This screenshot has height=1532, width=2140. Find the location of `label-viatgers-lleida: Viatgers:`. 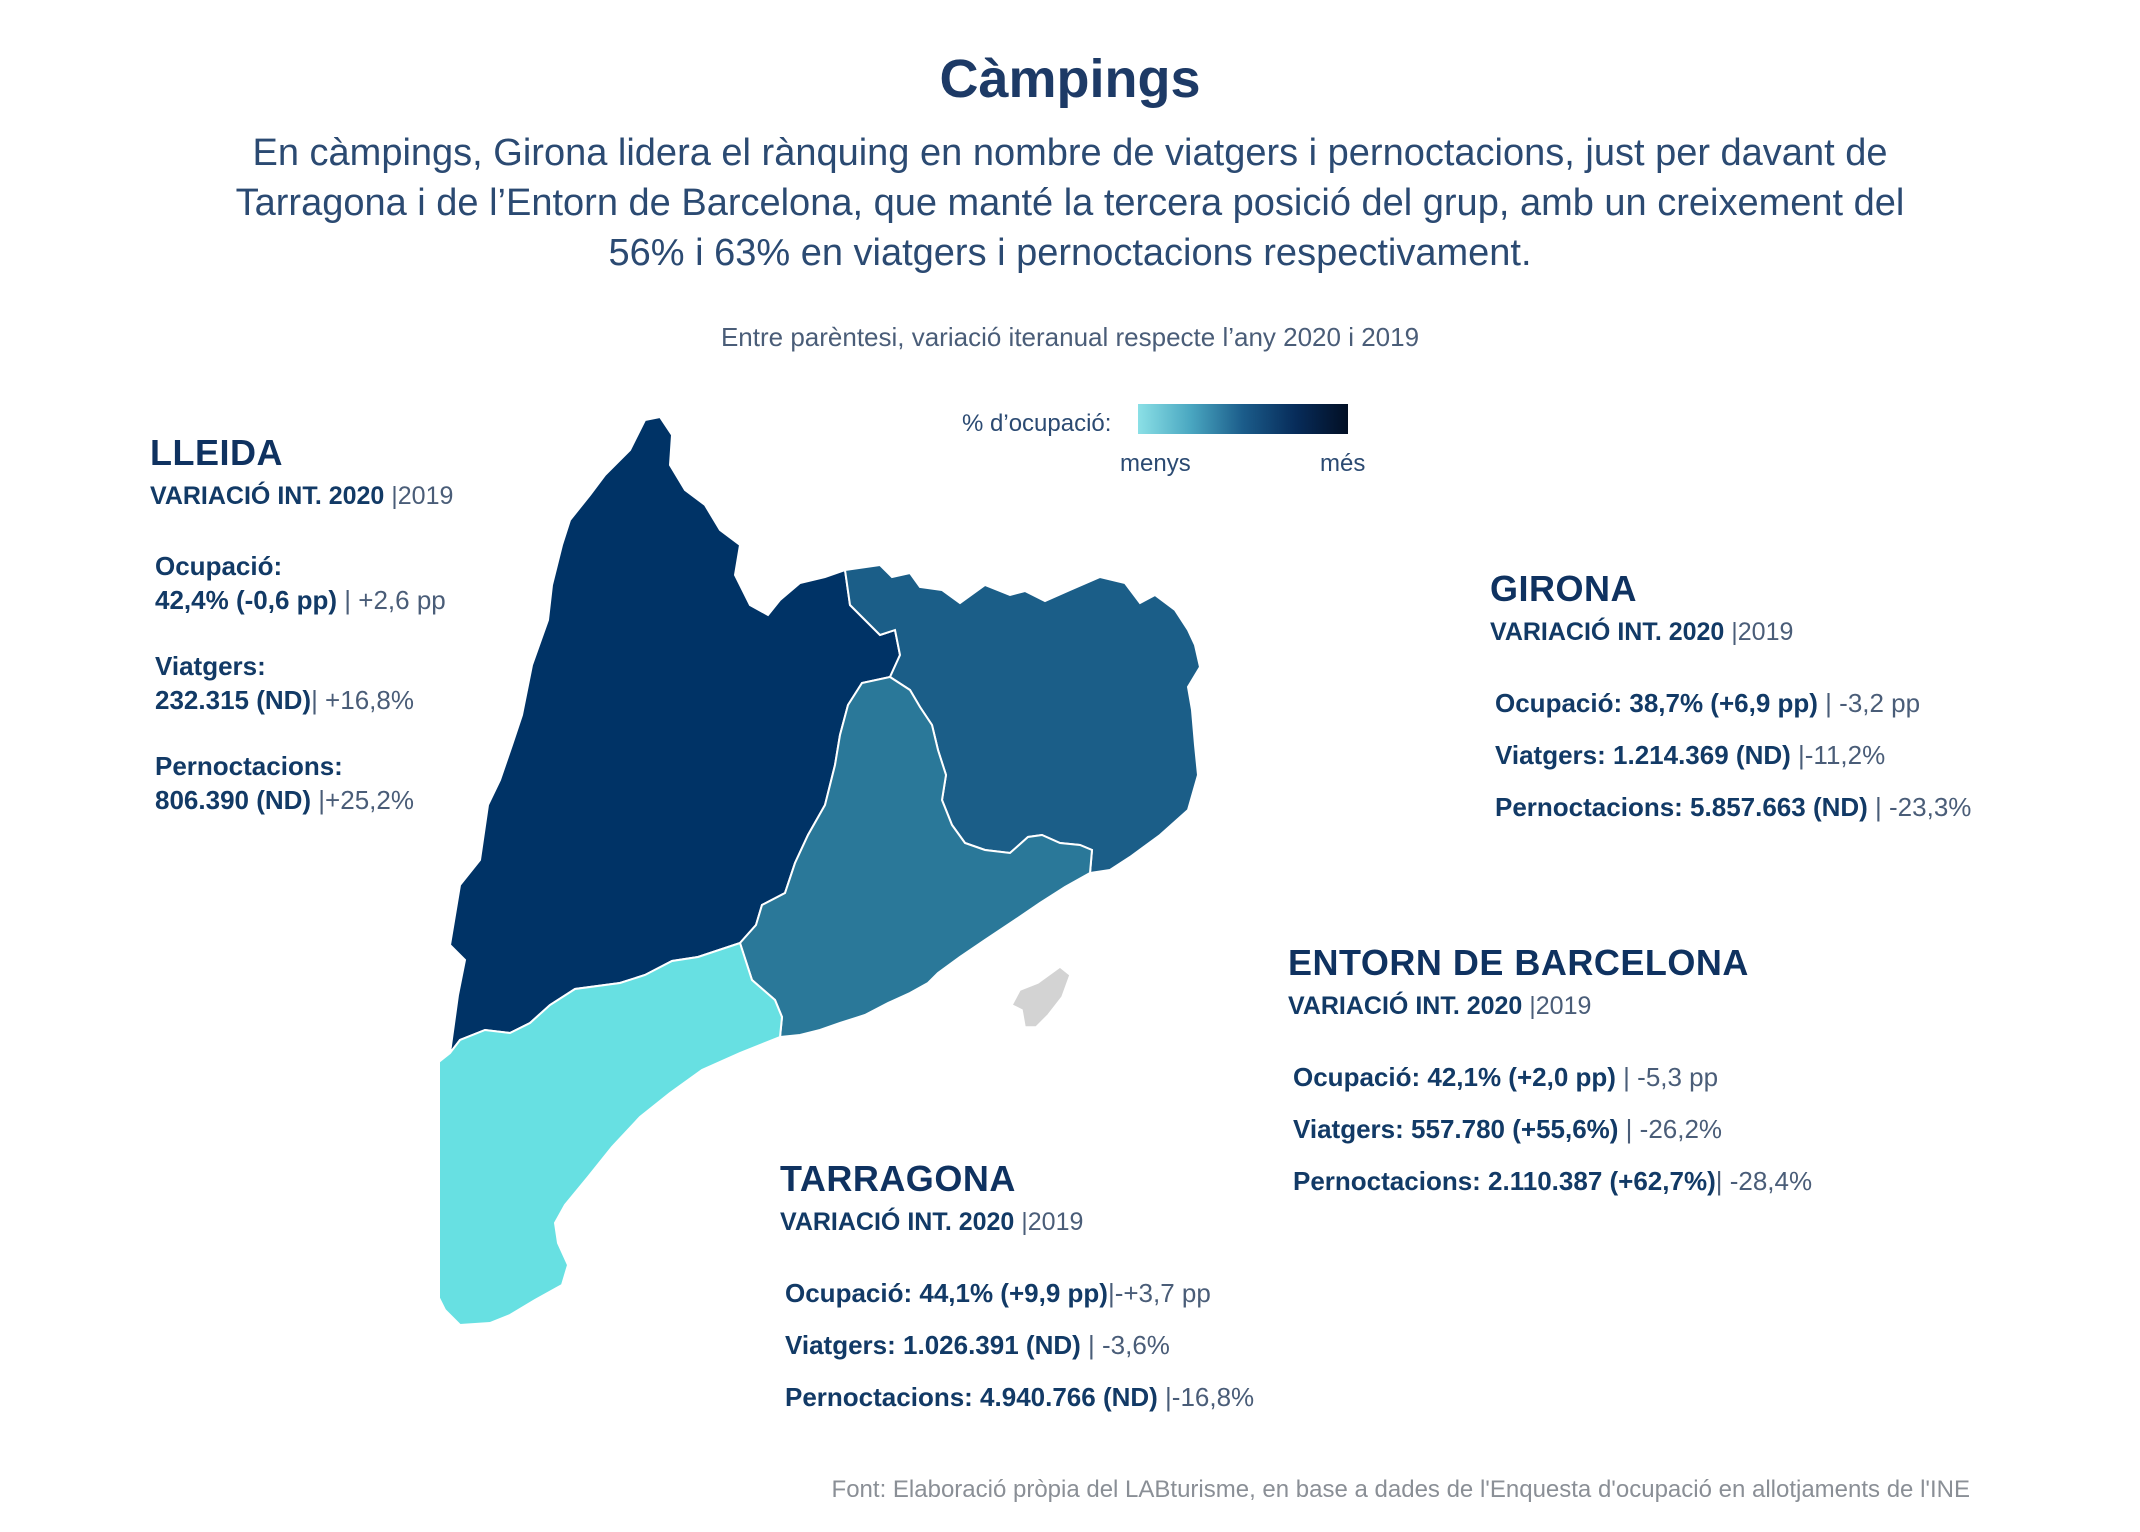

label-viatgers-lleida: Viatgers: is located at coordinates (210, 666).